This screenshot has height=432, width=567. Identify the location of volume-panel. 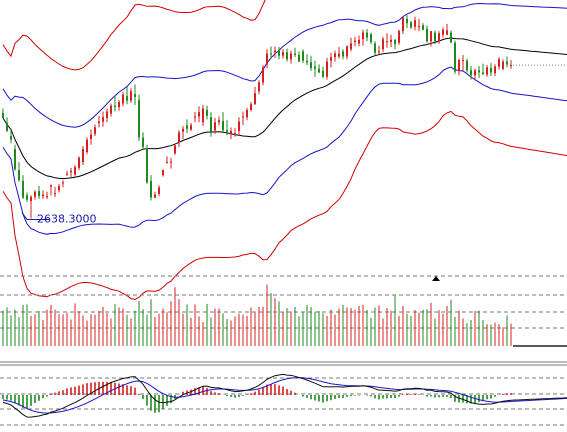
(257, 315).